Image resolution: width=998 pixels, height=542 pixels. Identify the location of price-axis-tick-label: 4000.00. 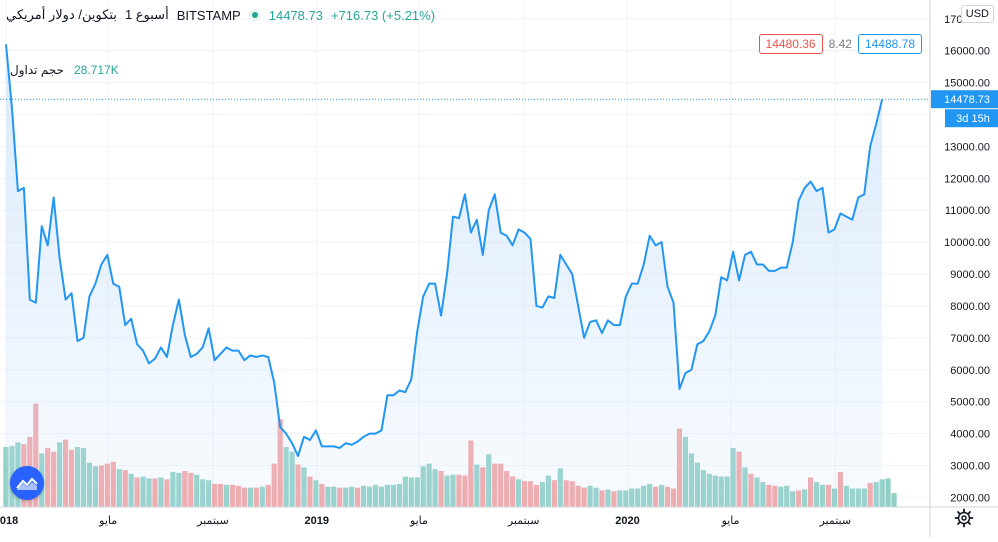
(970, 435).